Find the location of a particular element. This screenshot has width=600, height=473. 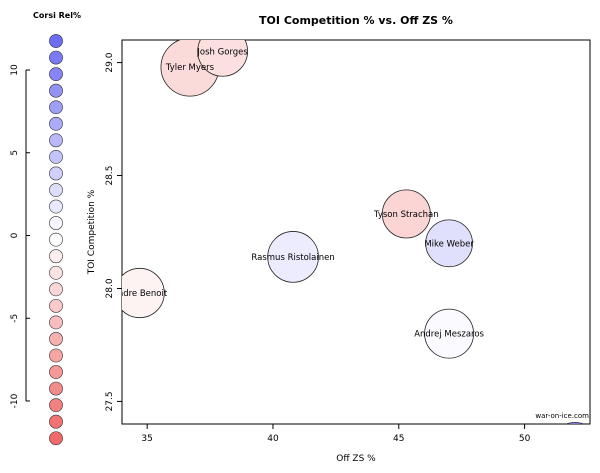

legend-circles is located at coordinates (56, 240).